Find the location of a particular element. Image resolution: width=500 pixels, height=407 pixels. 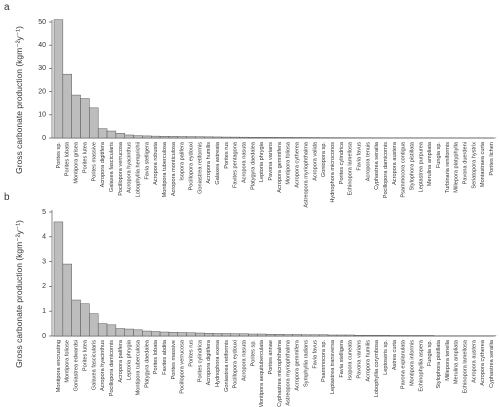

x-tick-label: Porites rus is located at coordinates (192, 353).